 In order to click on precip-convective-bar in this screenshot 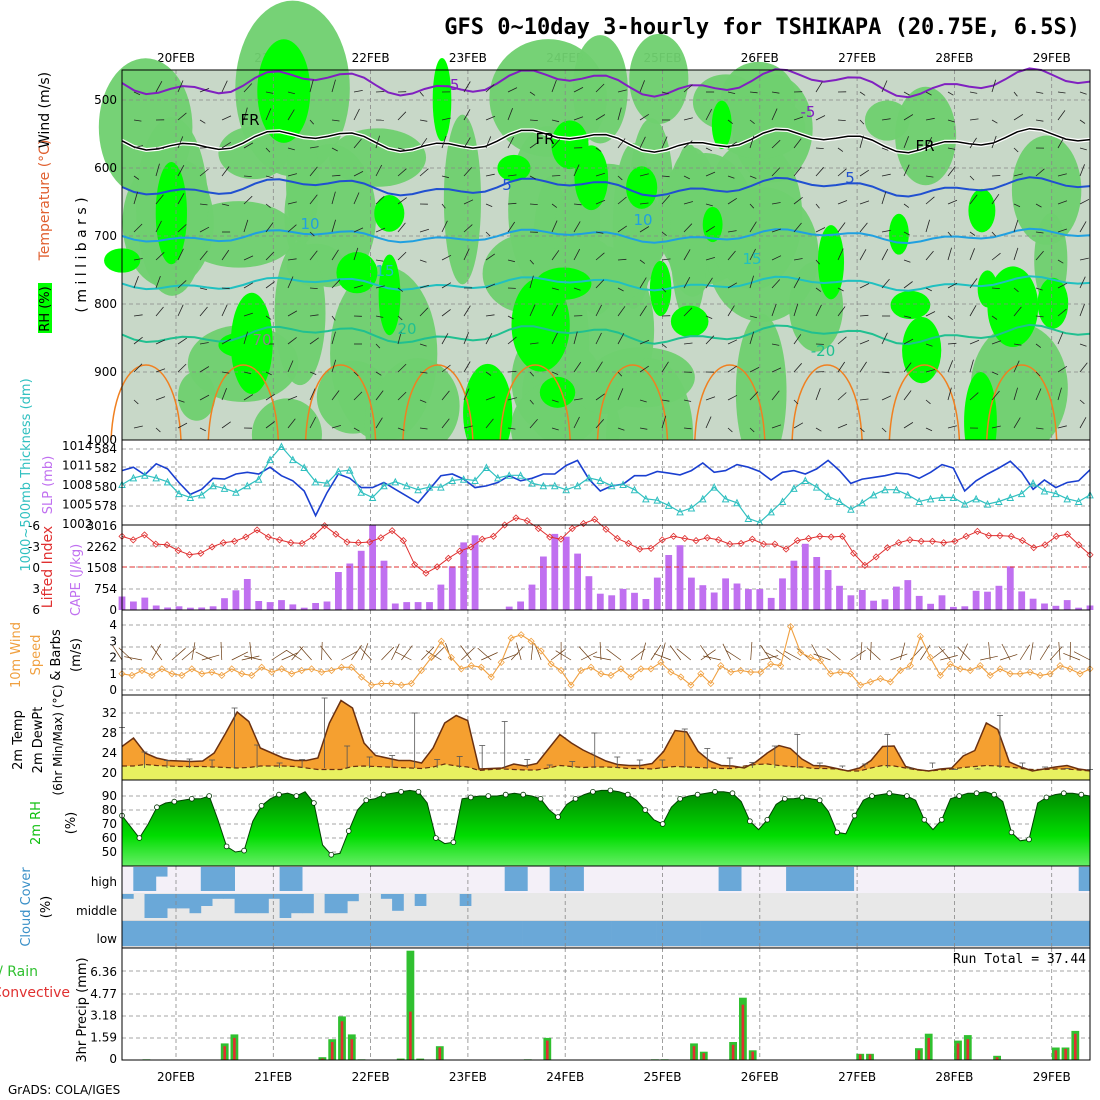, I will do `click(234, 1048)`.